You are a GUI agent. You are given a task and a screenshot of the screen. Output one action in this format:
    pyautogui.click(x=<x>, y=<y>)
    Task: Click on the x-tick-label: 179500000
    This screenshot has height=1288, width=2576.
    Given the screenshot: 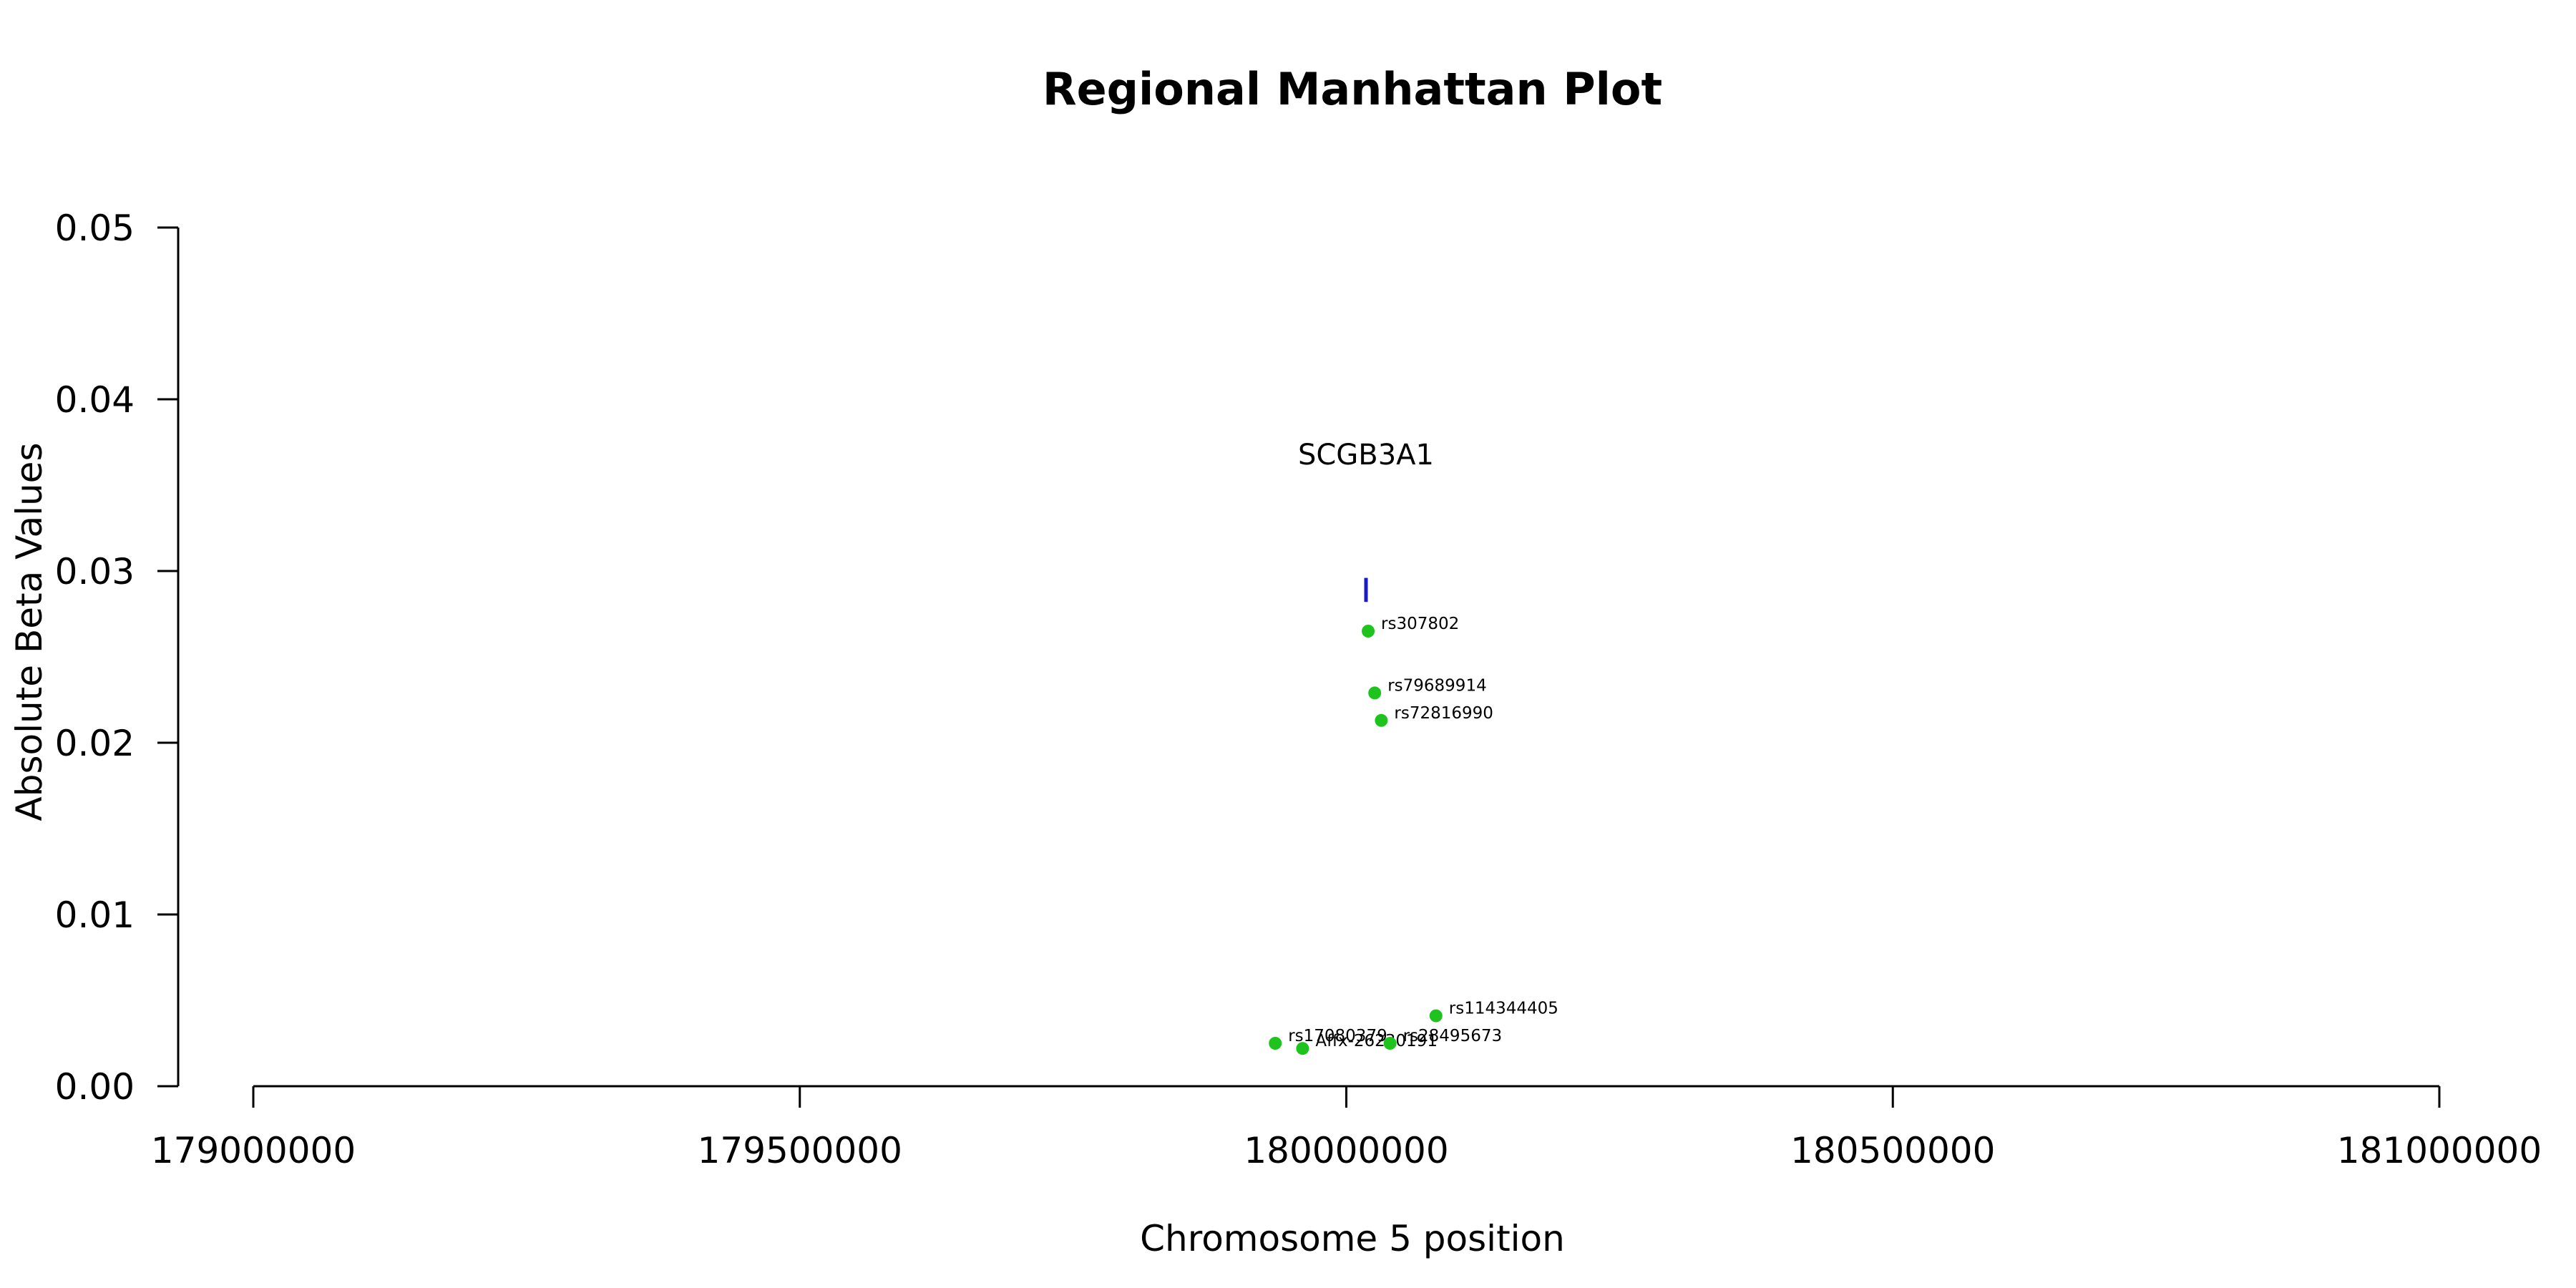 What is the action you would take?
    pyautogui.click(x=800, y=1150)
    